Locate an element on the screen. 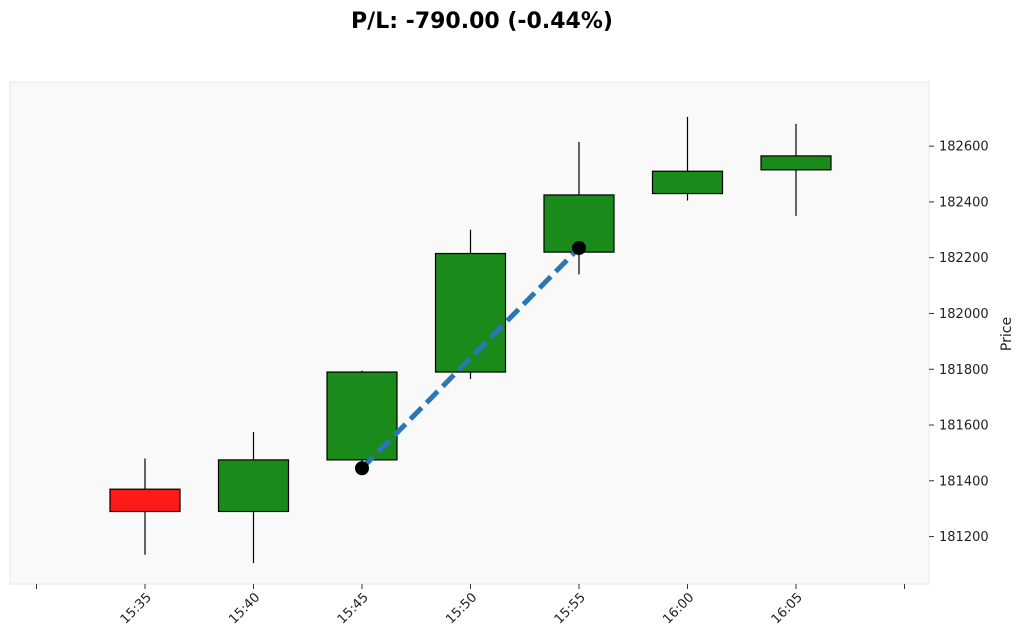 The image size is (1024, 644). trade-line is located at coordinates (470, 358).